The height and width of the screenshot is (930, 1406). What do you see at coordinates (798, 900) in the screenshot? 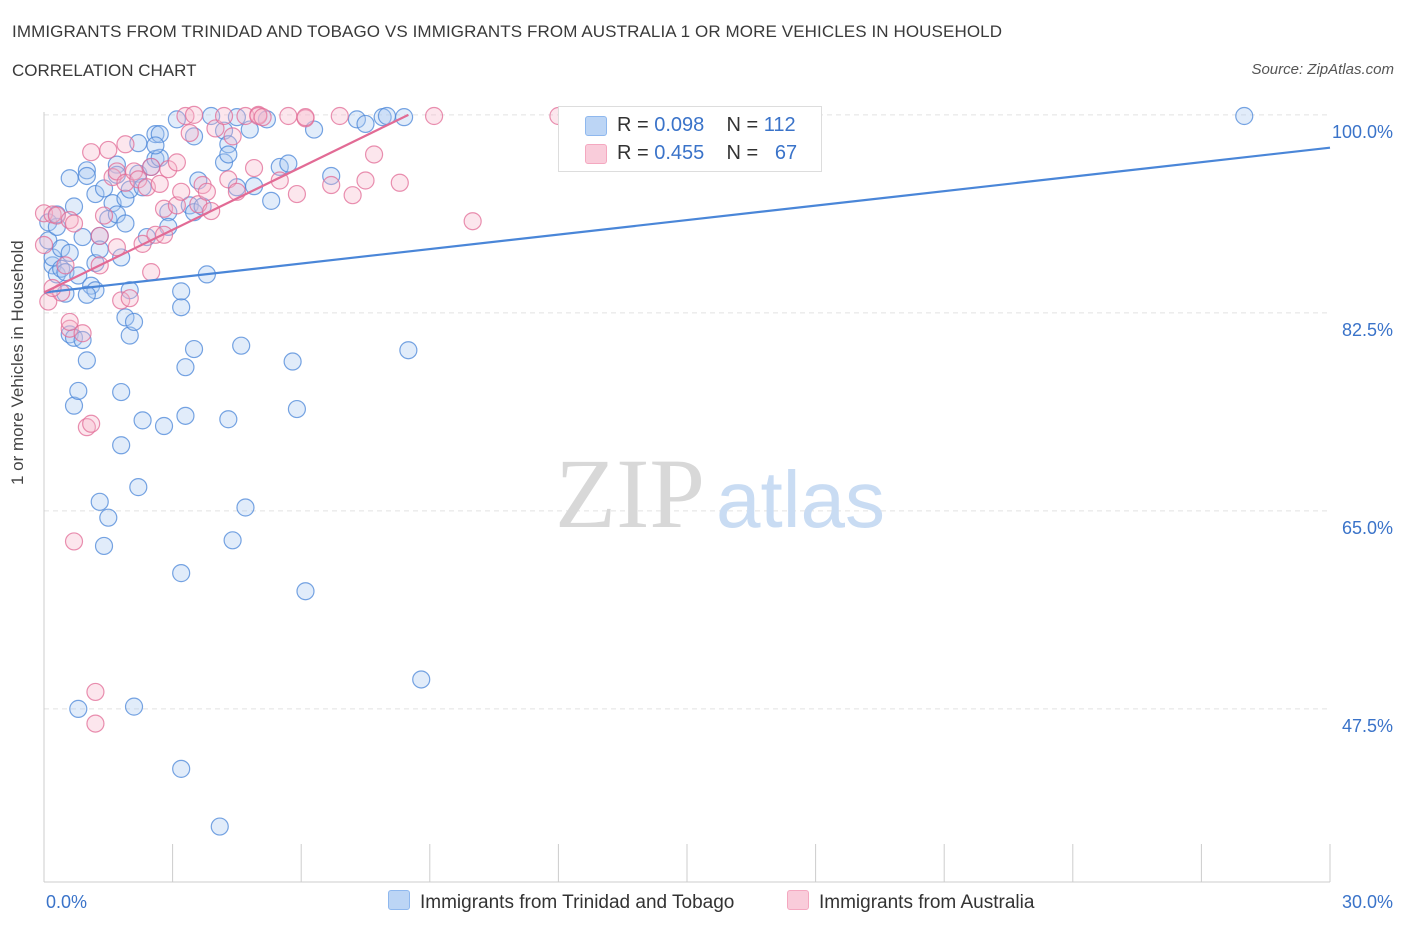
I see `series-swatch-australia` at bounding box center [798, 900].